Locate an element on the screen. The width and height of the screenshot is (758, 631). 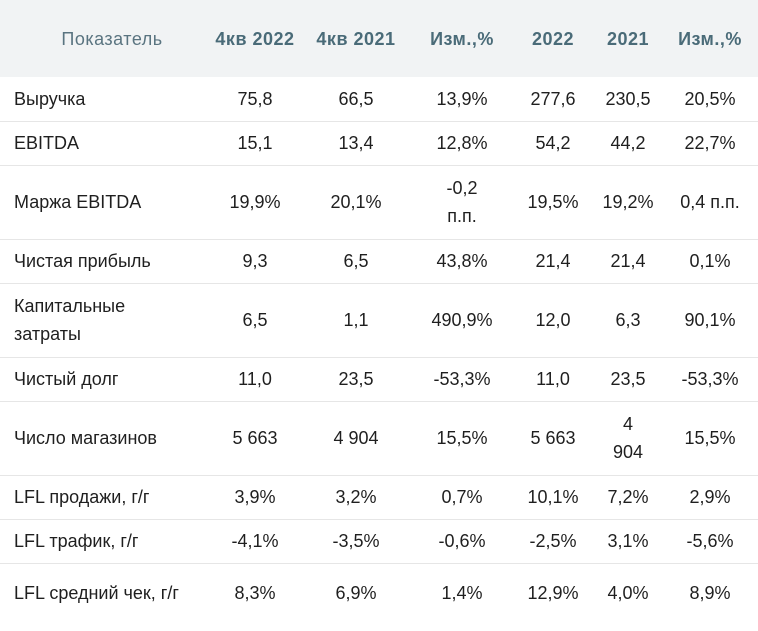
header-q4-2022: 4кв 2022 is located at coordinates (255, 38).